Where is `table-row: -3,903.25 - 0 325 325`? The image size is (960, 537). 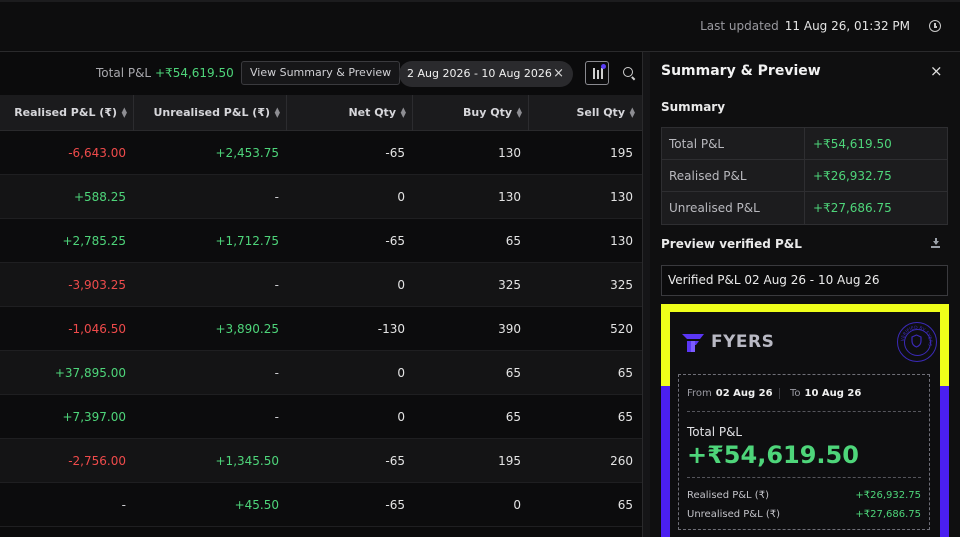
table-row: -3,903.25 - 0 325 325 is located at coordinates (321, 285).